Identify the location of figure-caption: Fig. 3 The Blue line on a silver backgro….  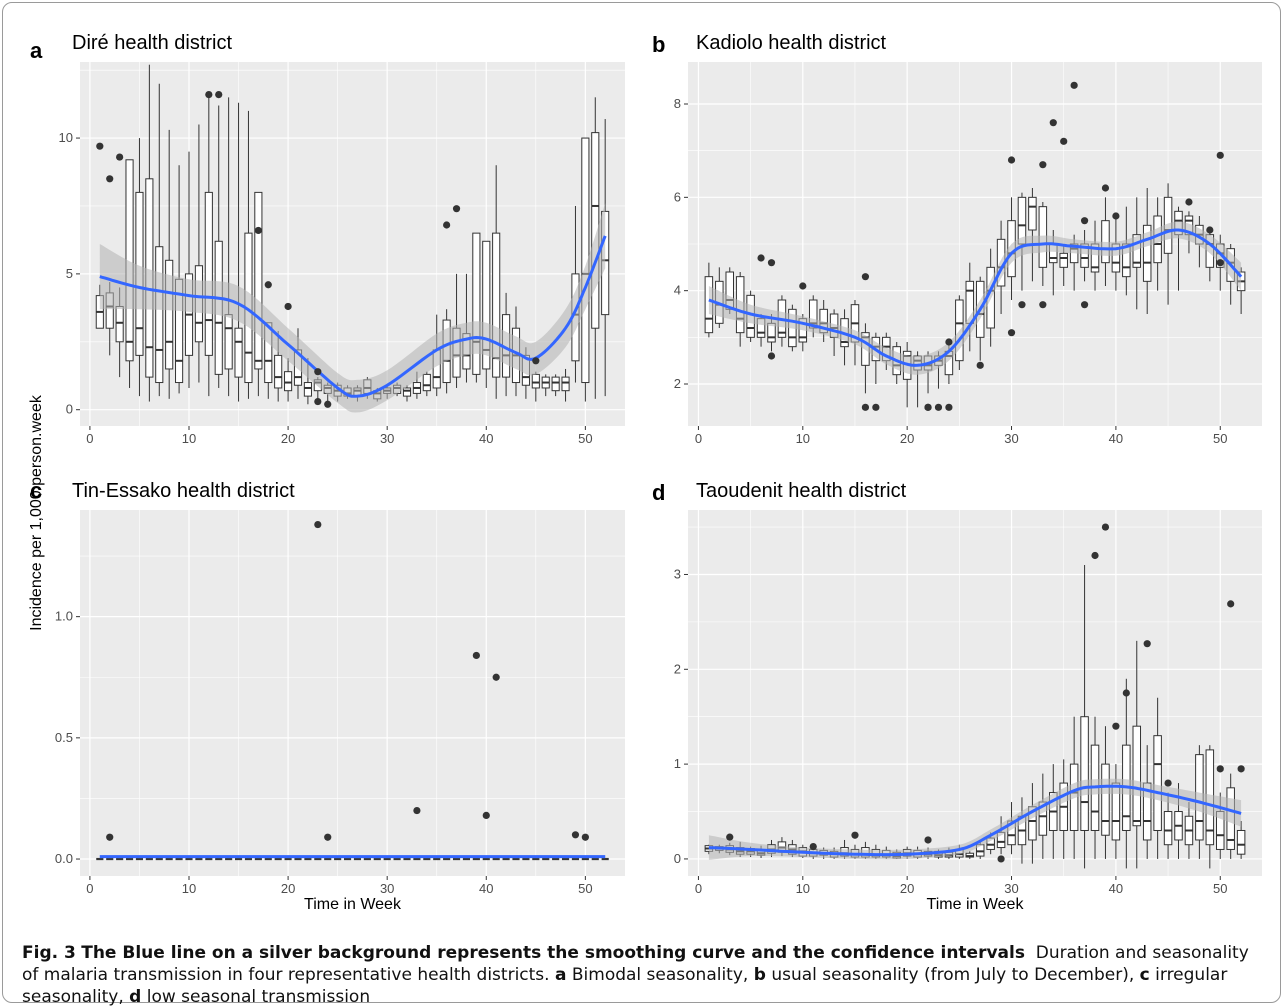
(644, 975).